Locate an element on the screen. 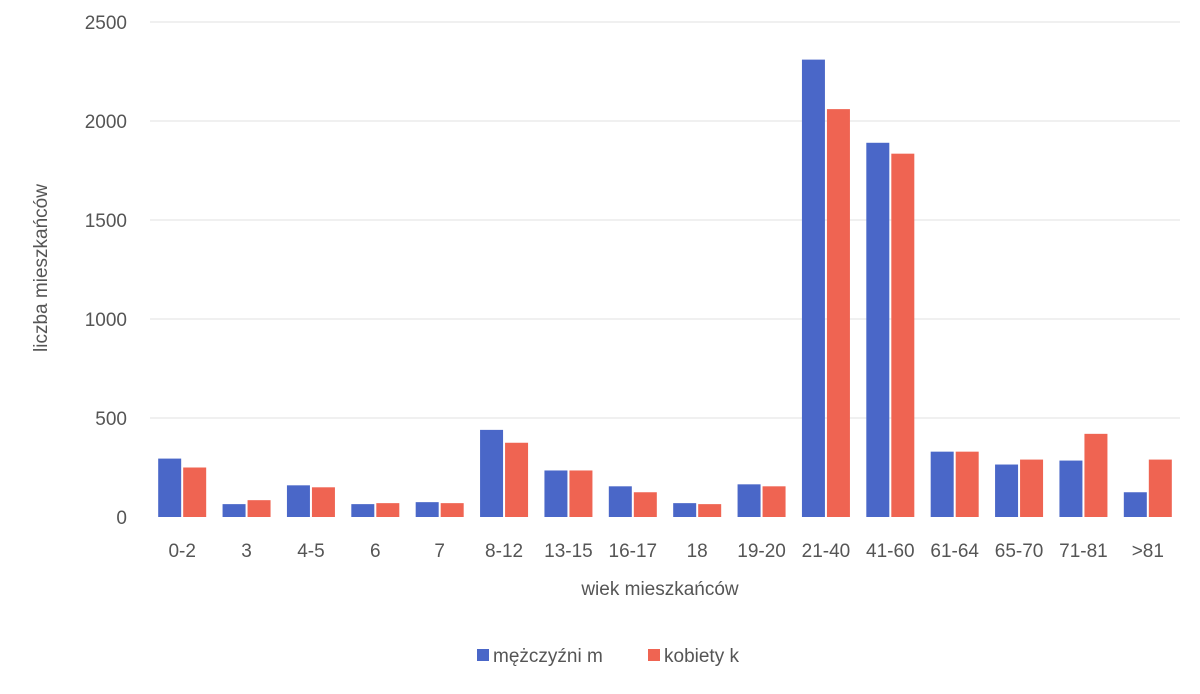 This screenshot has width=1200, height=694. x-tick-label: 0-2 is located at coordinates (181, 551).